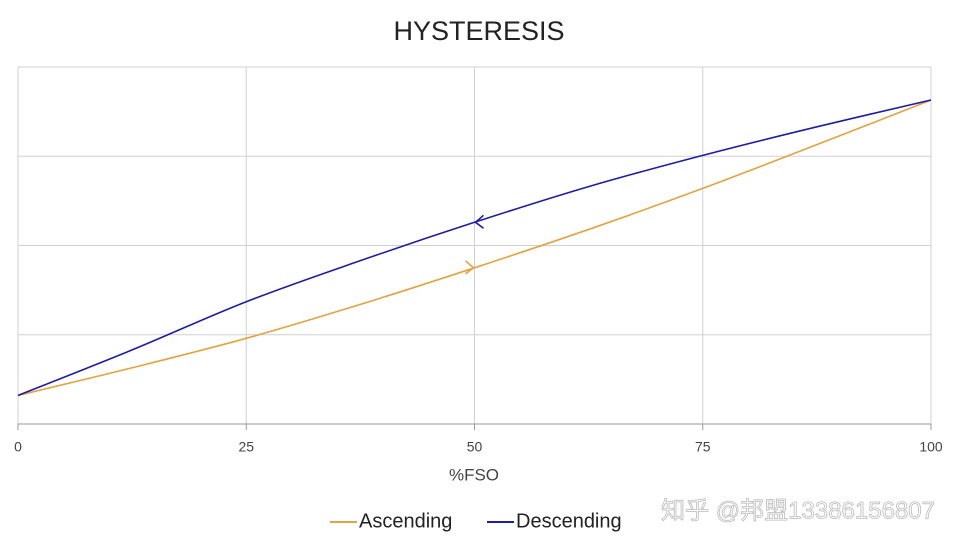 The width and height of the screenshot is (958, 550). What do you see at coordinates (18, 447) in the screenshot?
I see `x-tick-label: 0` at bounding box center [18, 447].